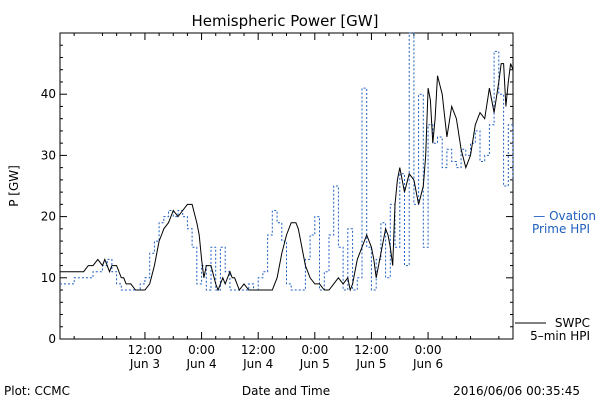 Image resolution: width=600 pixels, height=400 pixels. What do you see at coordinates (475, 116) in the screenshot?
I see `series-swpc-line-end` at bounding box center [475, 116].